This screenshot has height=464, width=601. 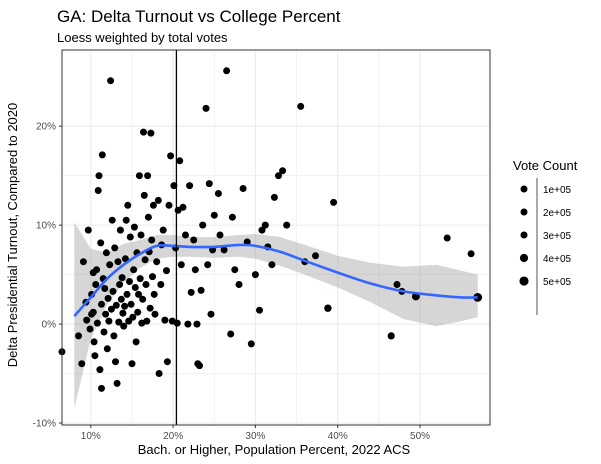 I want to click on y-tick-label: 10%, so click(x=46, y=226).